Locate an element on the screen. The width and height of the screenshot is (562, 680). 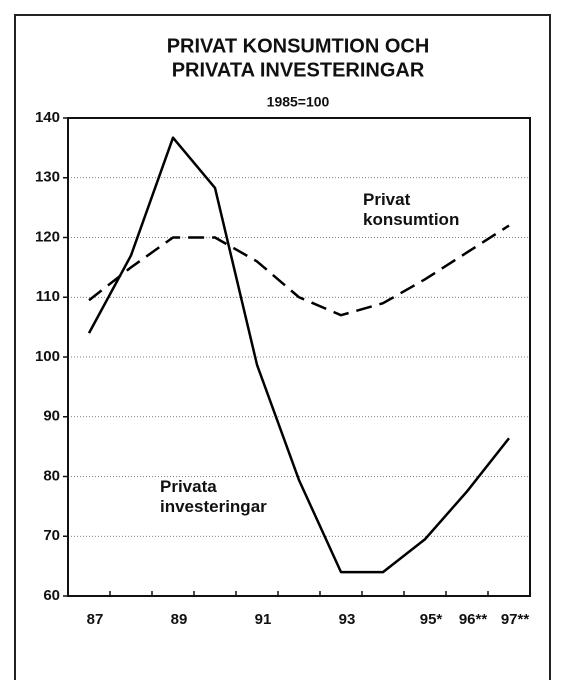
y-tick-label: 110 is located at coordinates (48, 296).